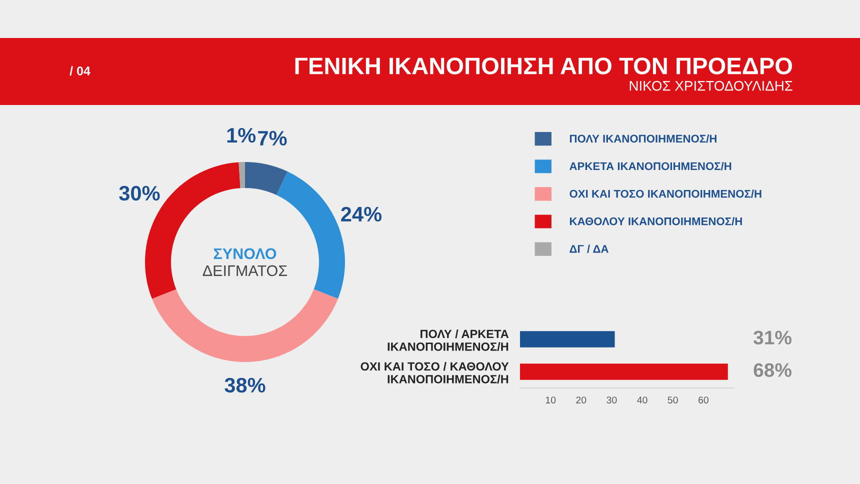 This screenshot has height=484, width=860. Describe the element at coordinates (241, 135) in the screenshot. I see `data-label: 1%` at that location.